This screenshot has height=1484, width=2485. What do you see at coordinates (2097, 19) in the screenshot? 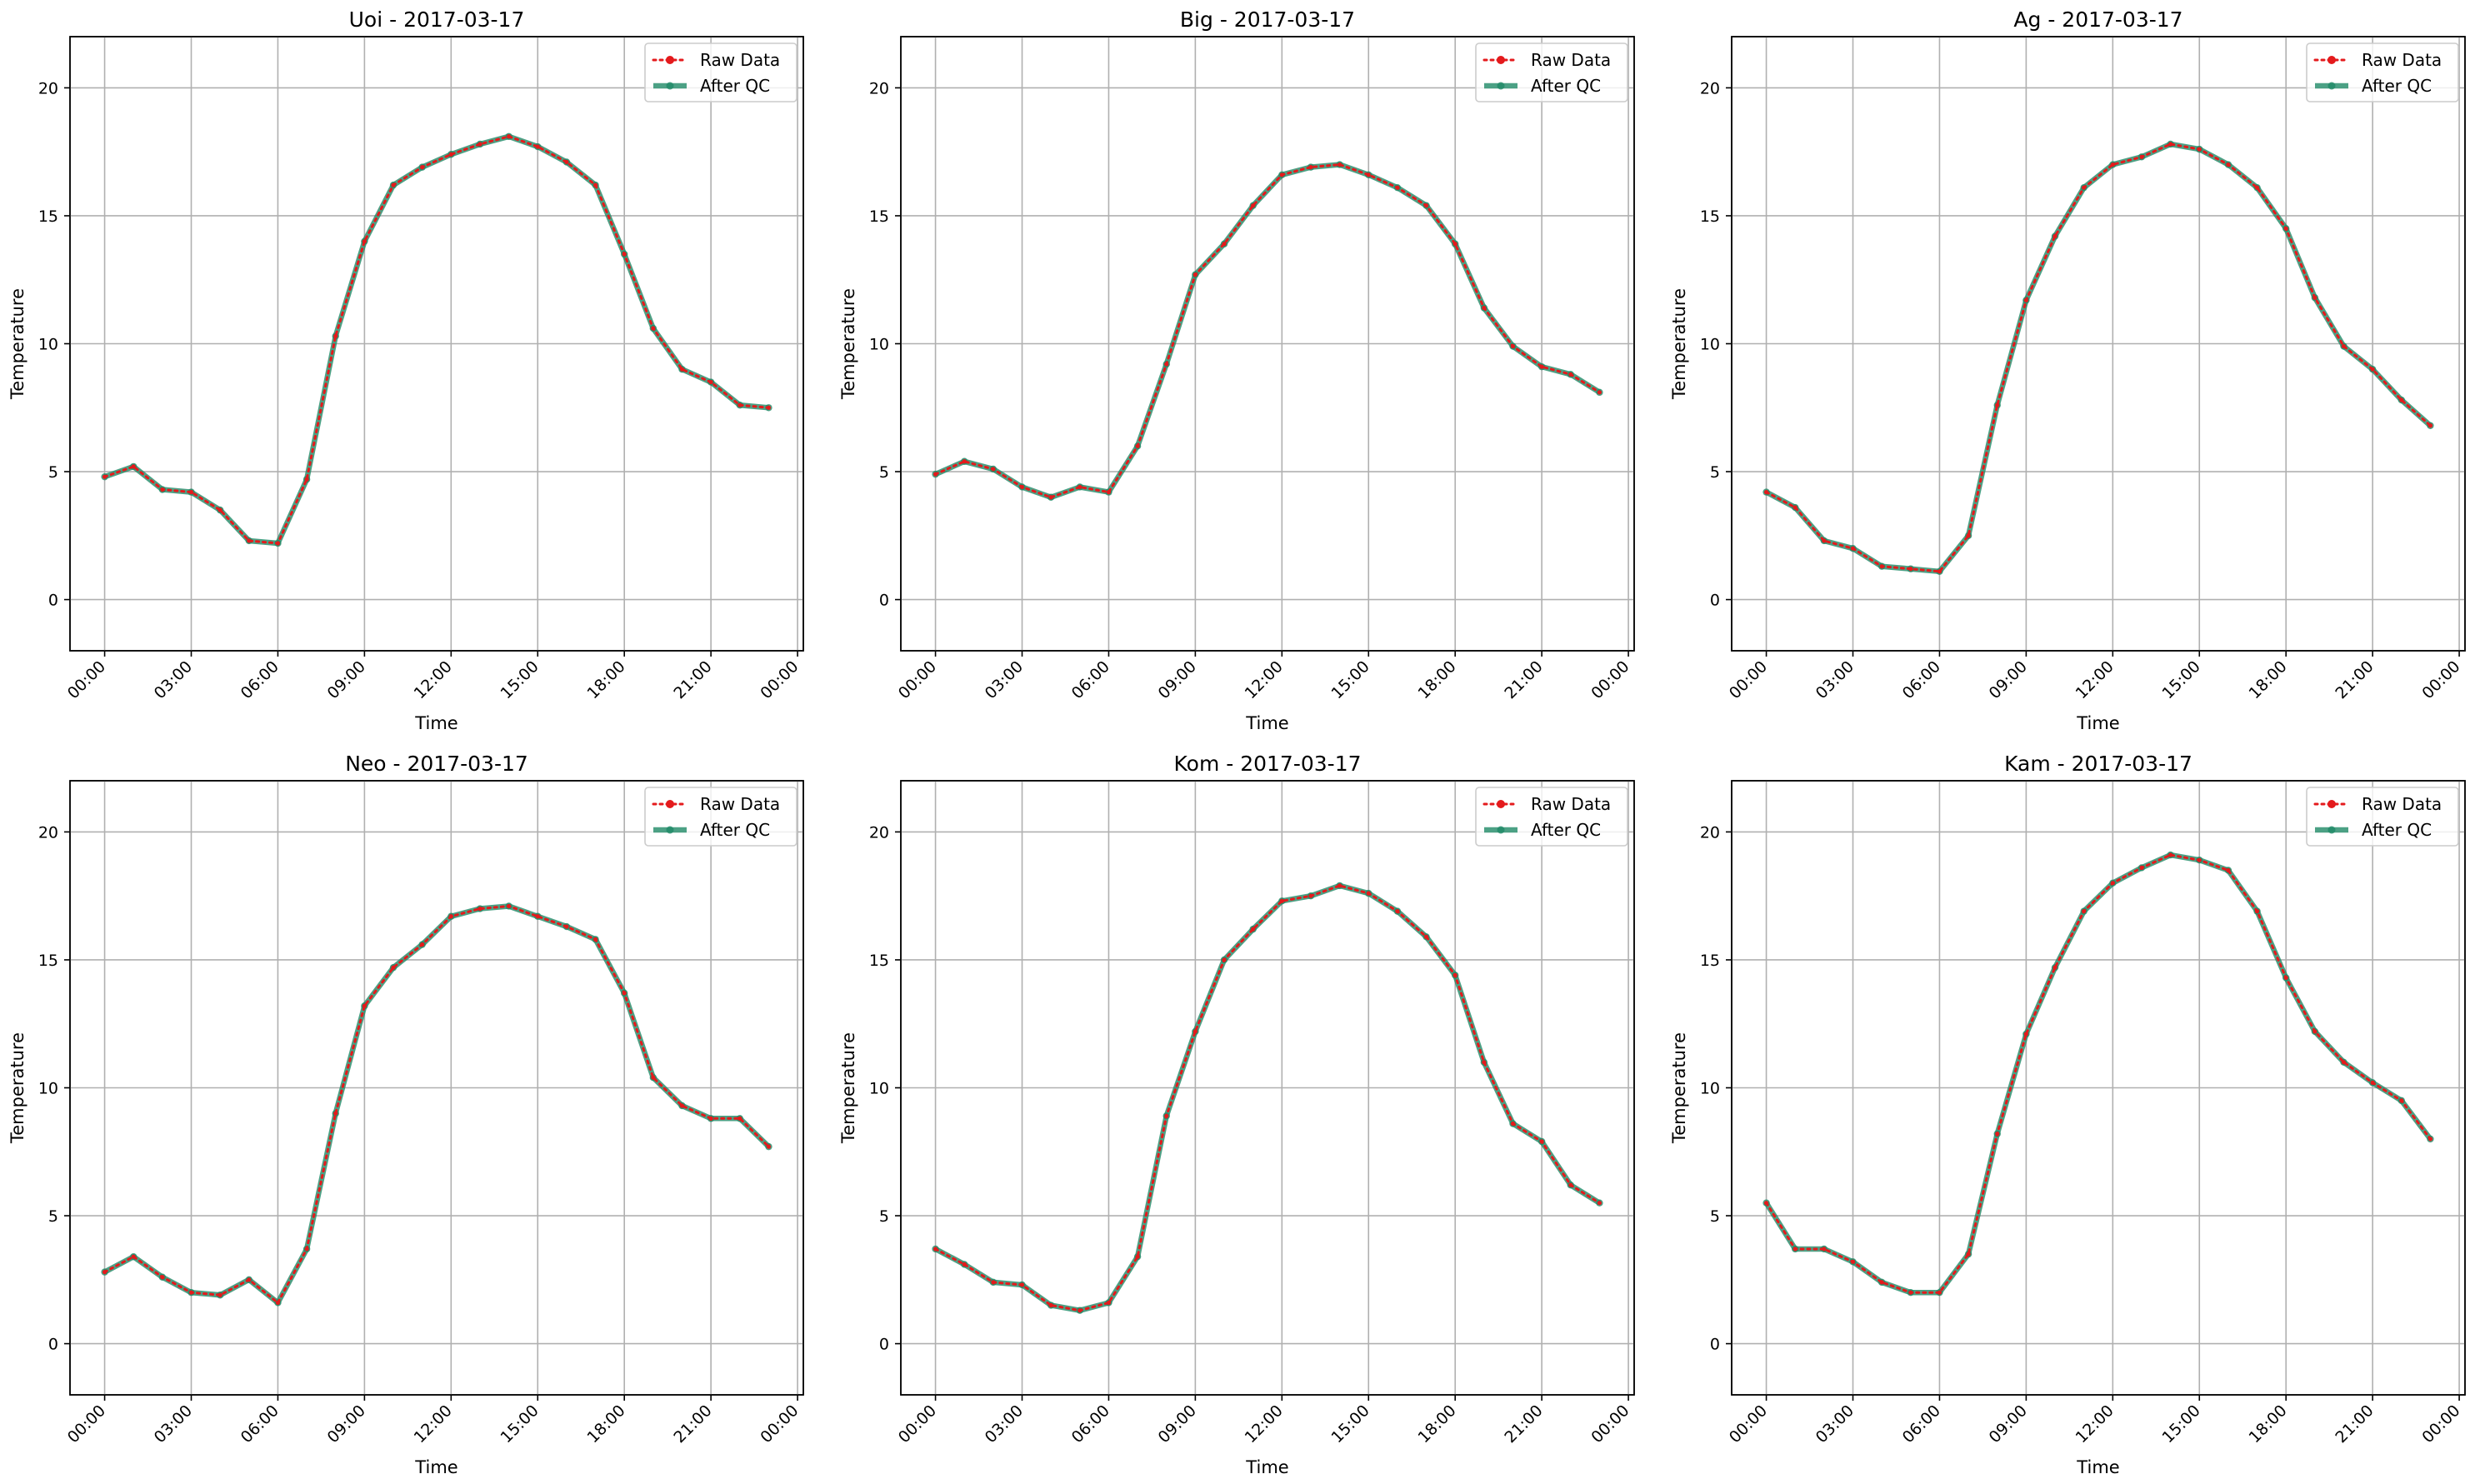
I see `subplot-title: Ag - 2017-03-17` at bounding box center [2097, 19].